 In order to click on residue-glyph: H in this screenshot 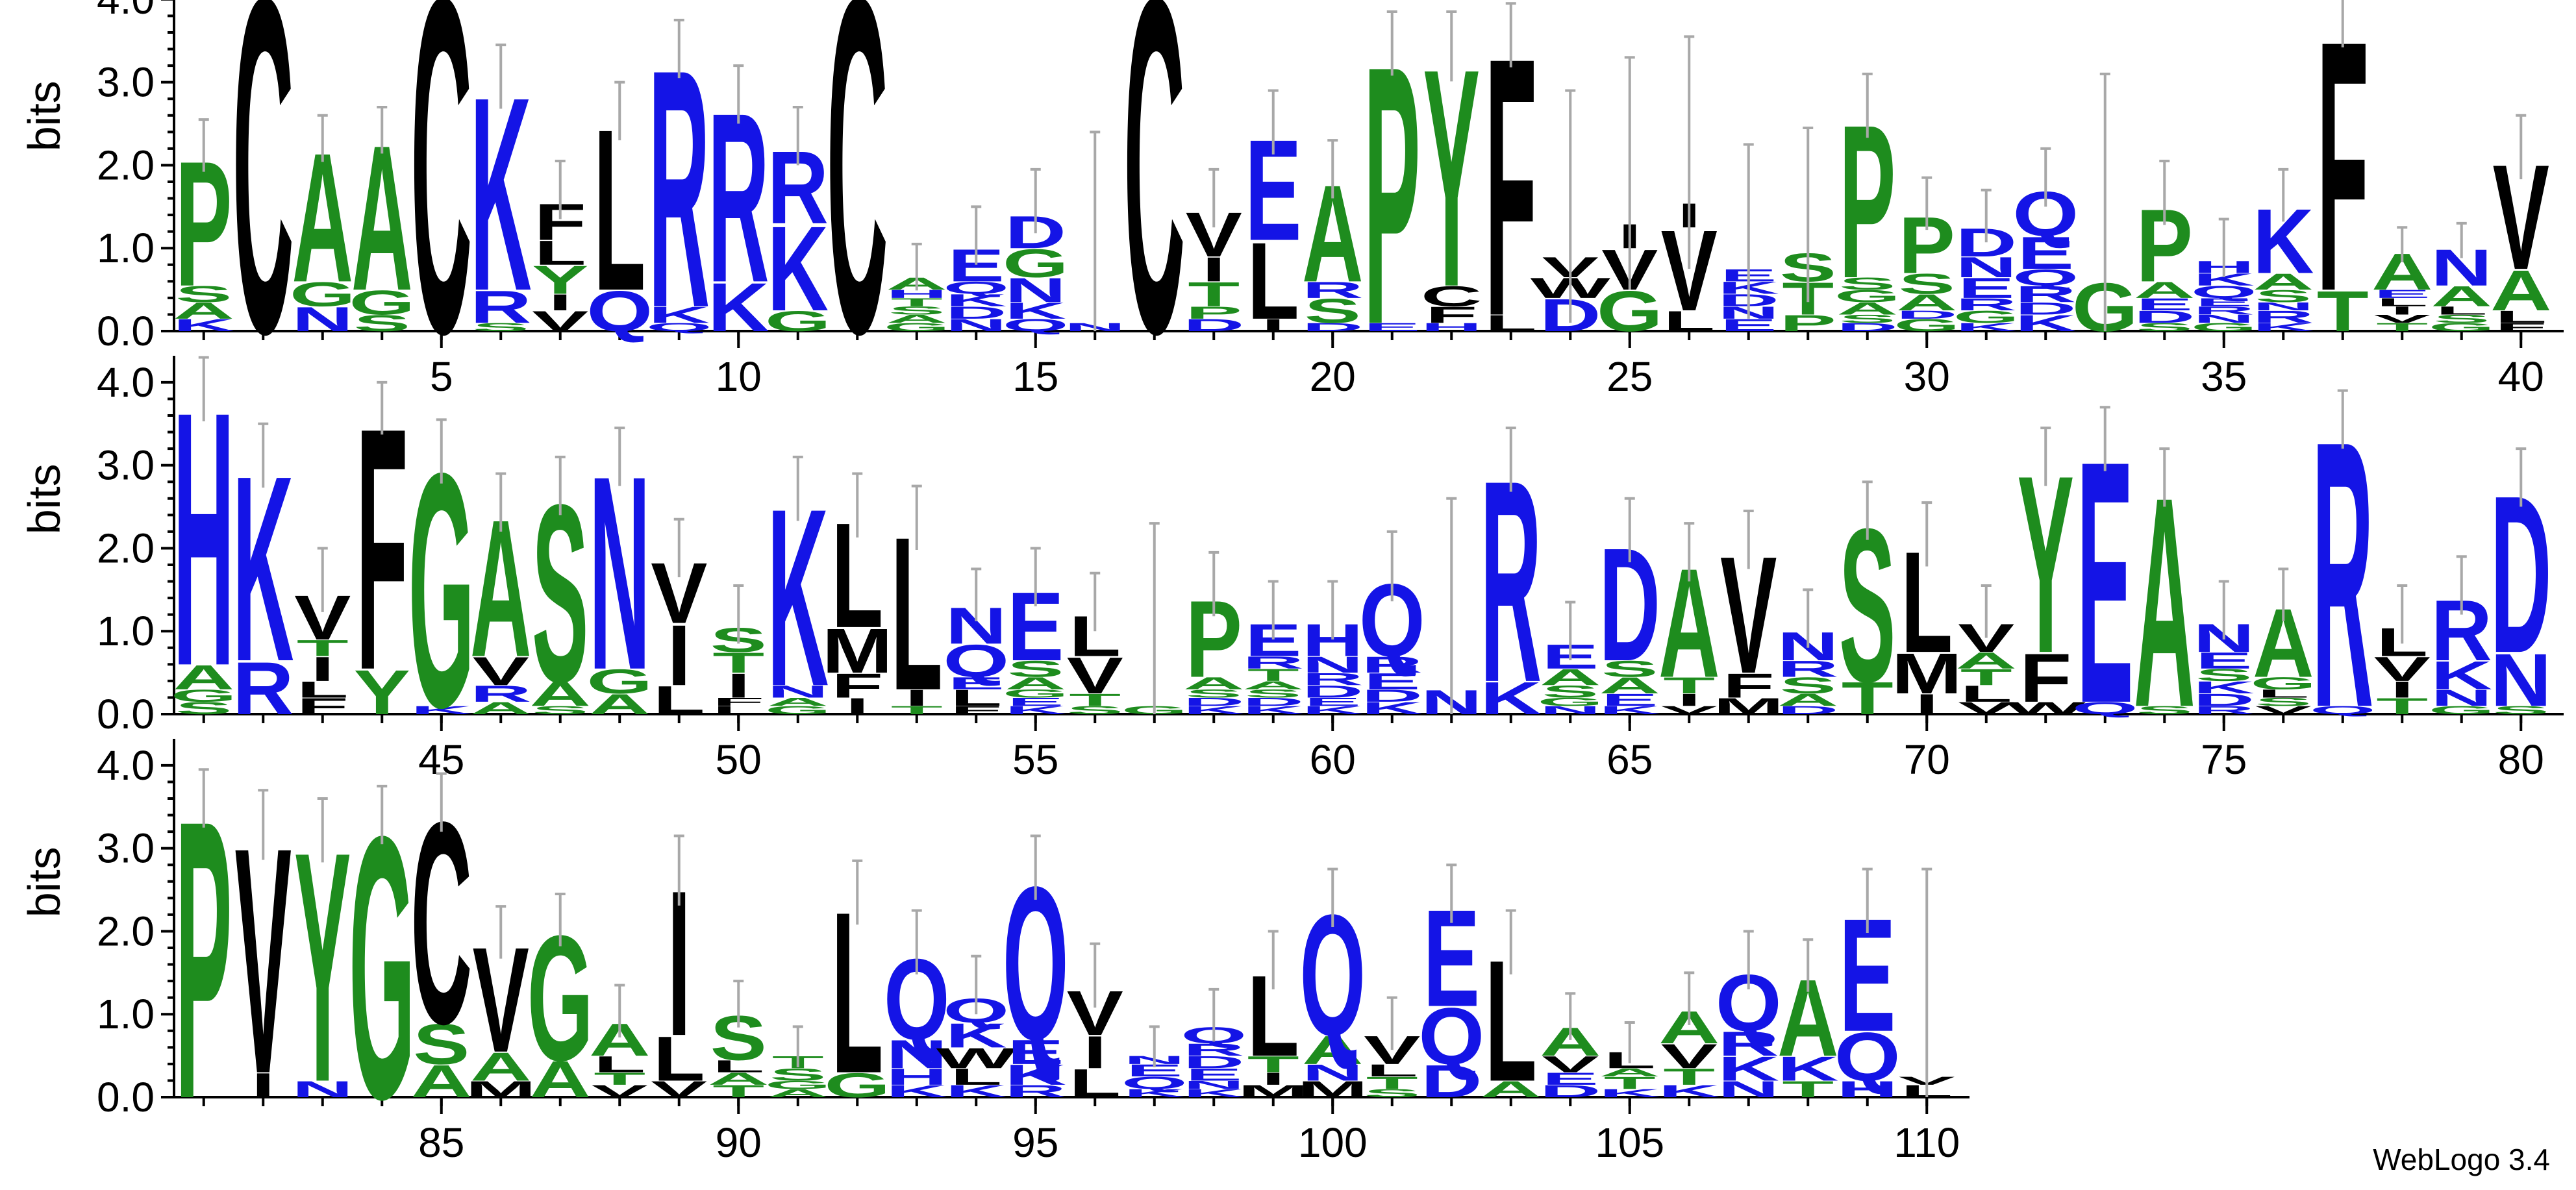, I will do `click(1867, 1089)`.